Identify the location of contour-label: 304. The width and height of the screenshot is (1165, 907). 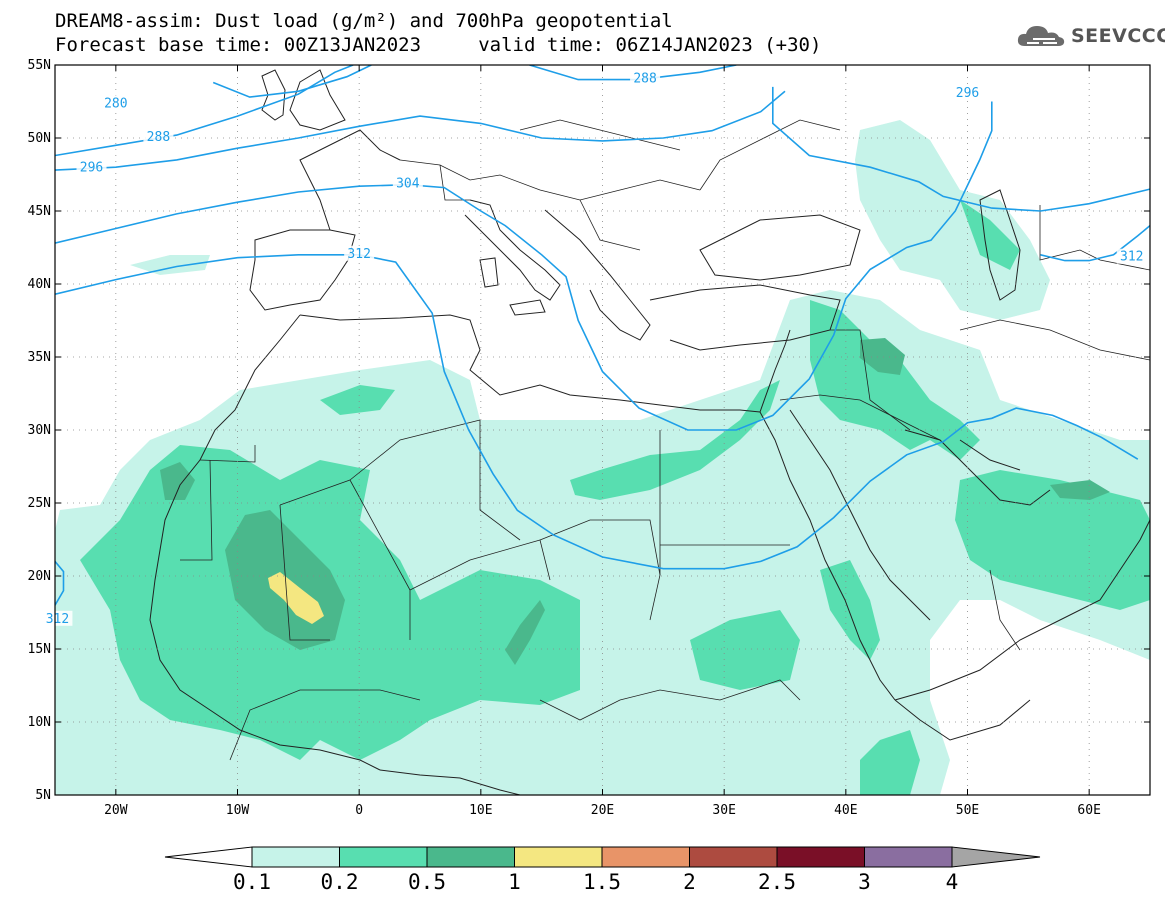
(408, 184).